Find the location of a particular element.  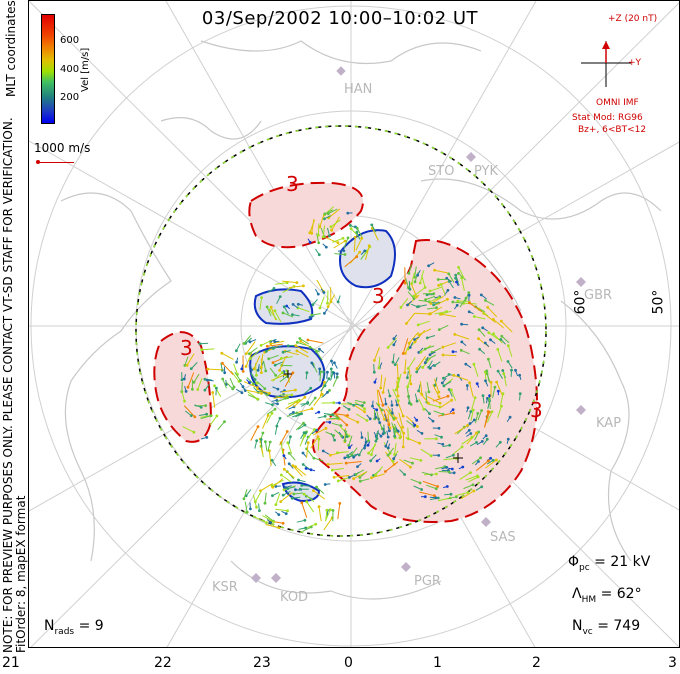

imf-clock is located at coordinates (606, 64).